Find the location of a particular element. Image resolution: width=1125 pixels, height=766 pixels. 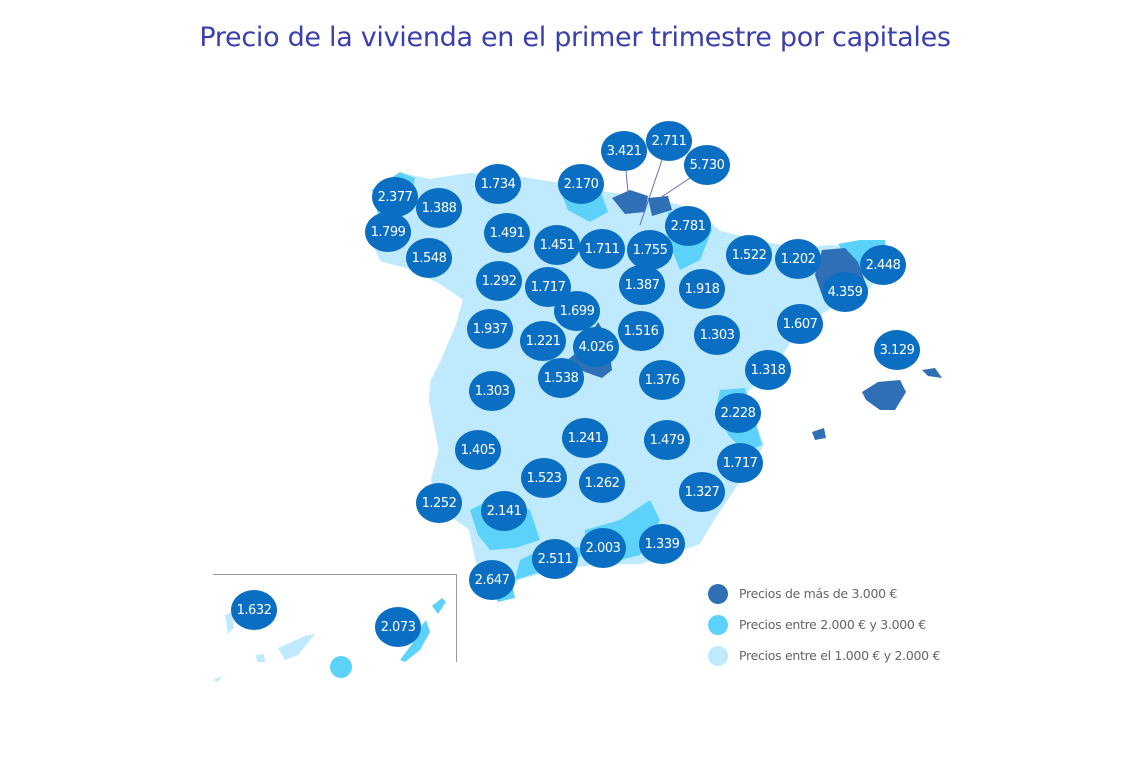

price-bubble: 2.073 is located at coordinates (398, 627).